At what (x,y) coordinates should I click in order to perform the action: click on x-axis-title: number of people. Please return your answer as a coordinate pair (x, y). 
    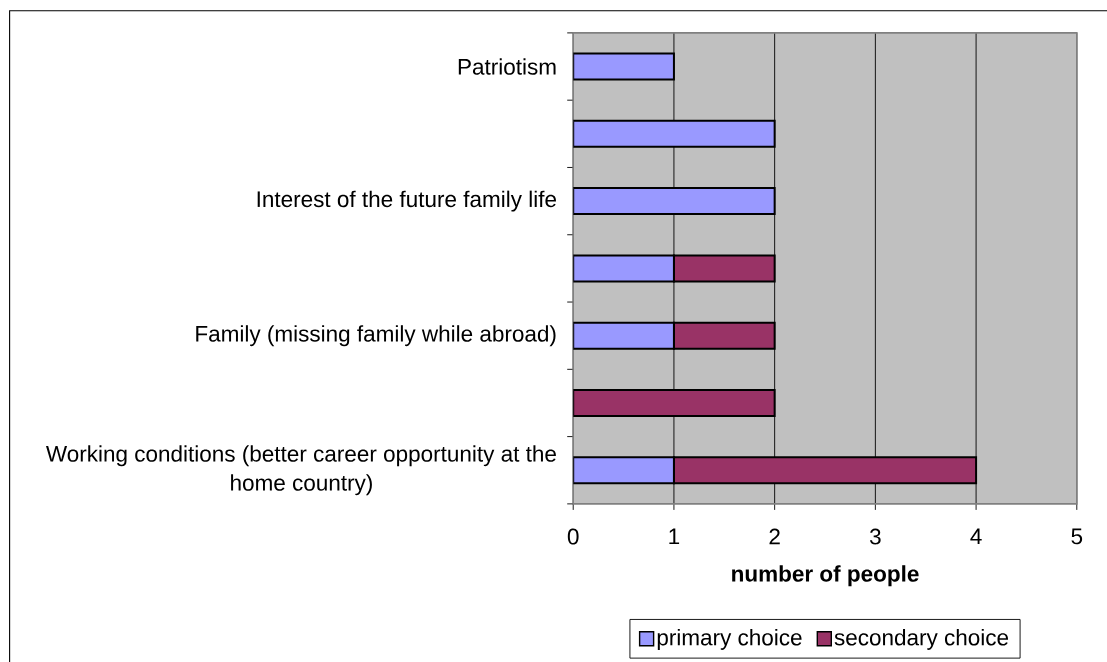
    Looking at the image, I should click on (825, 576).